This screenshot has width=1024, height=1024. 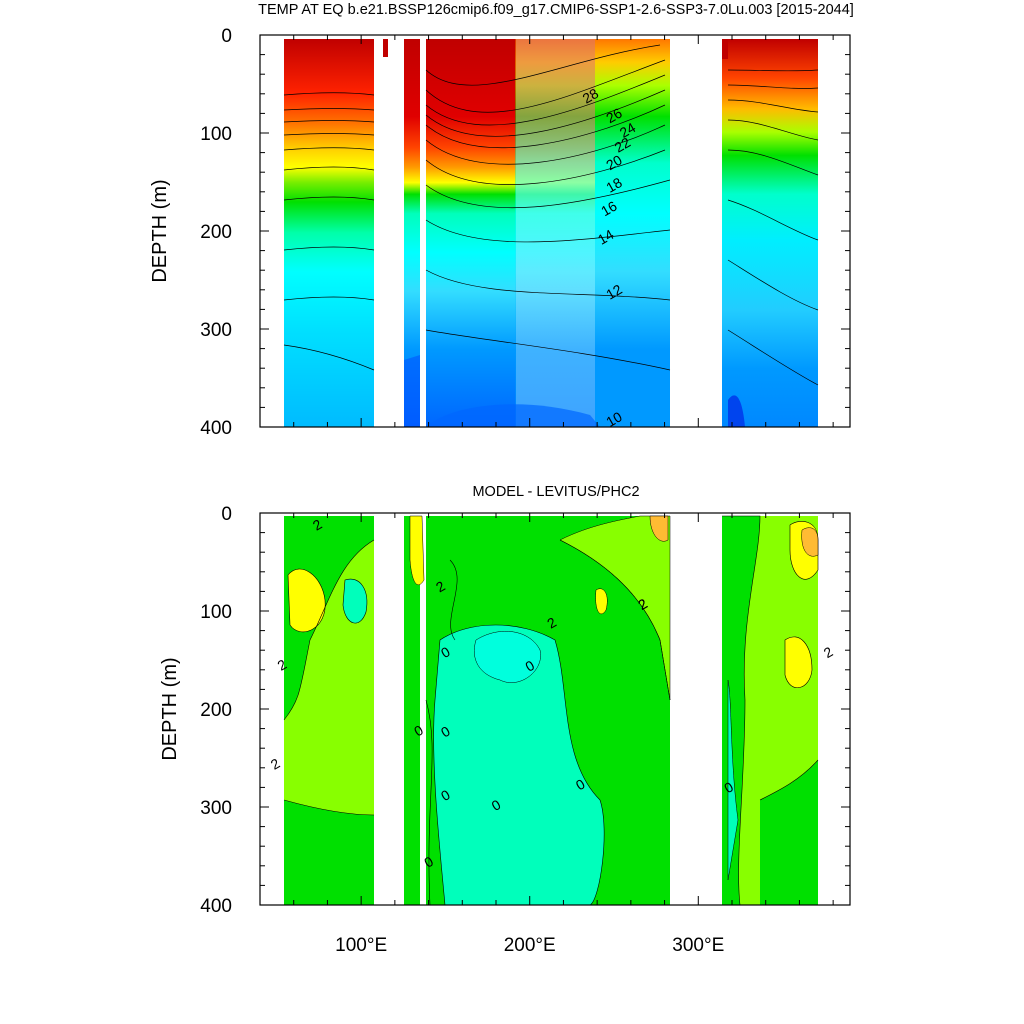 I want to click on central-pacific-field-b, so click(x=555, y=233).